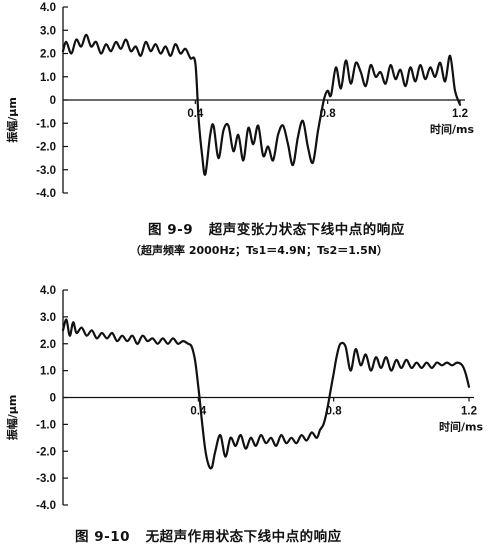  I want to click on caption-fig-9-10: 图 9-10 无超声作用状态下线中点的响应, so click(208, 535).